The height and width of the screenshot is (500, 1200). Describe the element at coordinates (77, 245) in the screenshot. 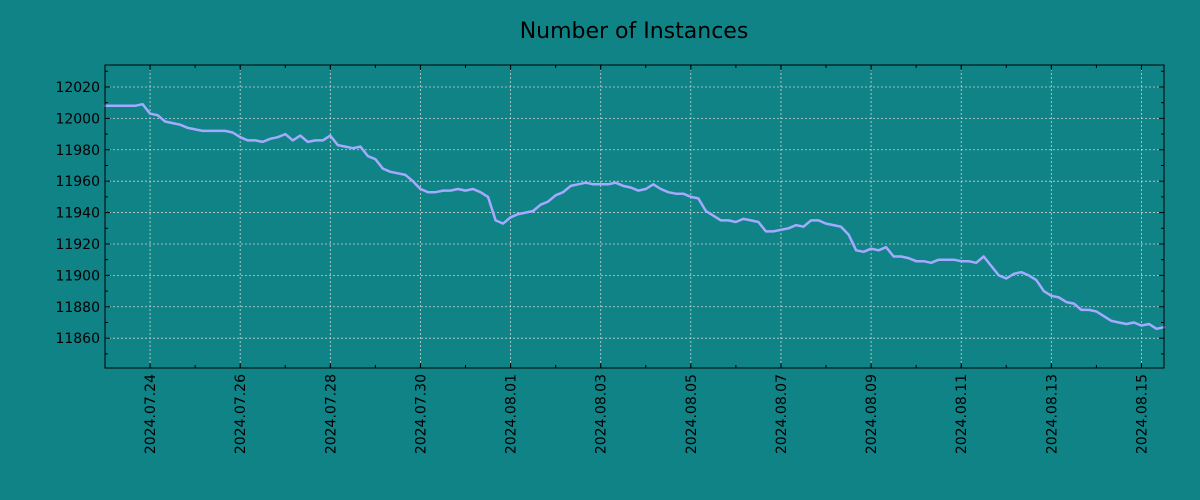

I see `y-tick-label: 11920` at that location.